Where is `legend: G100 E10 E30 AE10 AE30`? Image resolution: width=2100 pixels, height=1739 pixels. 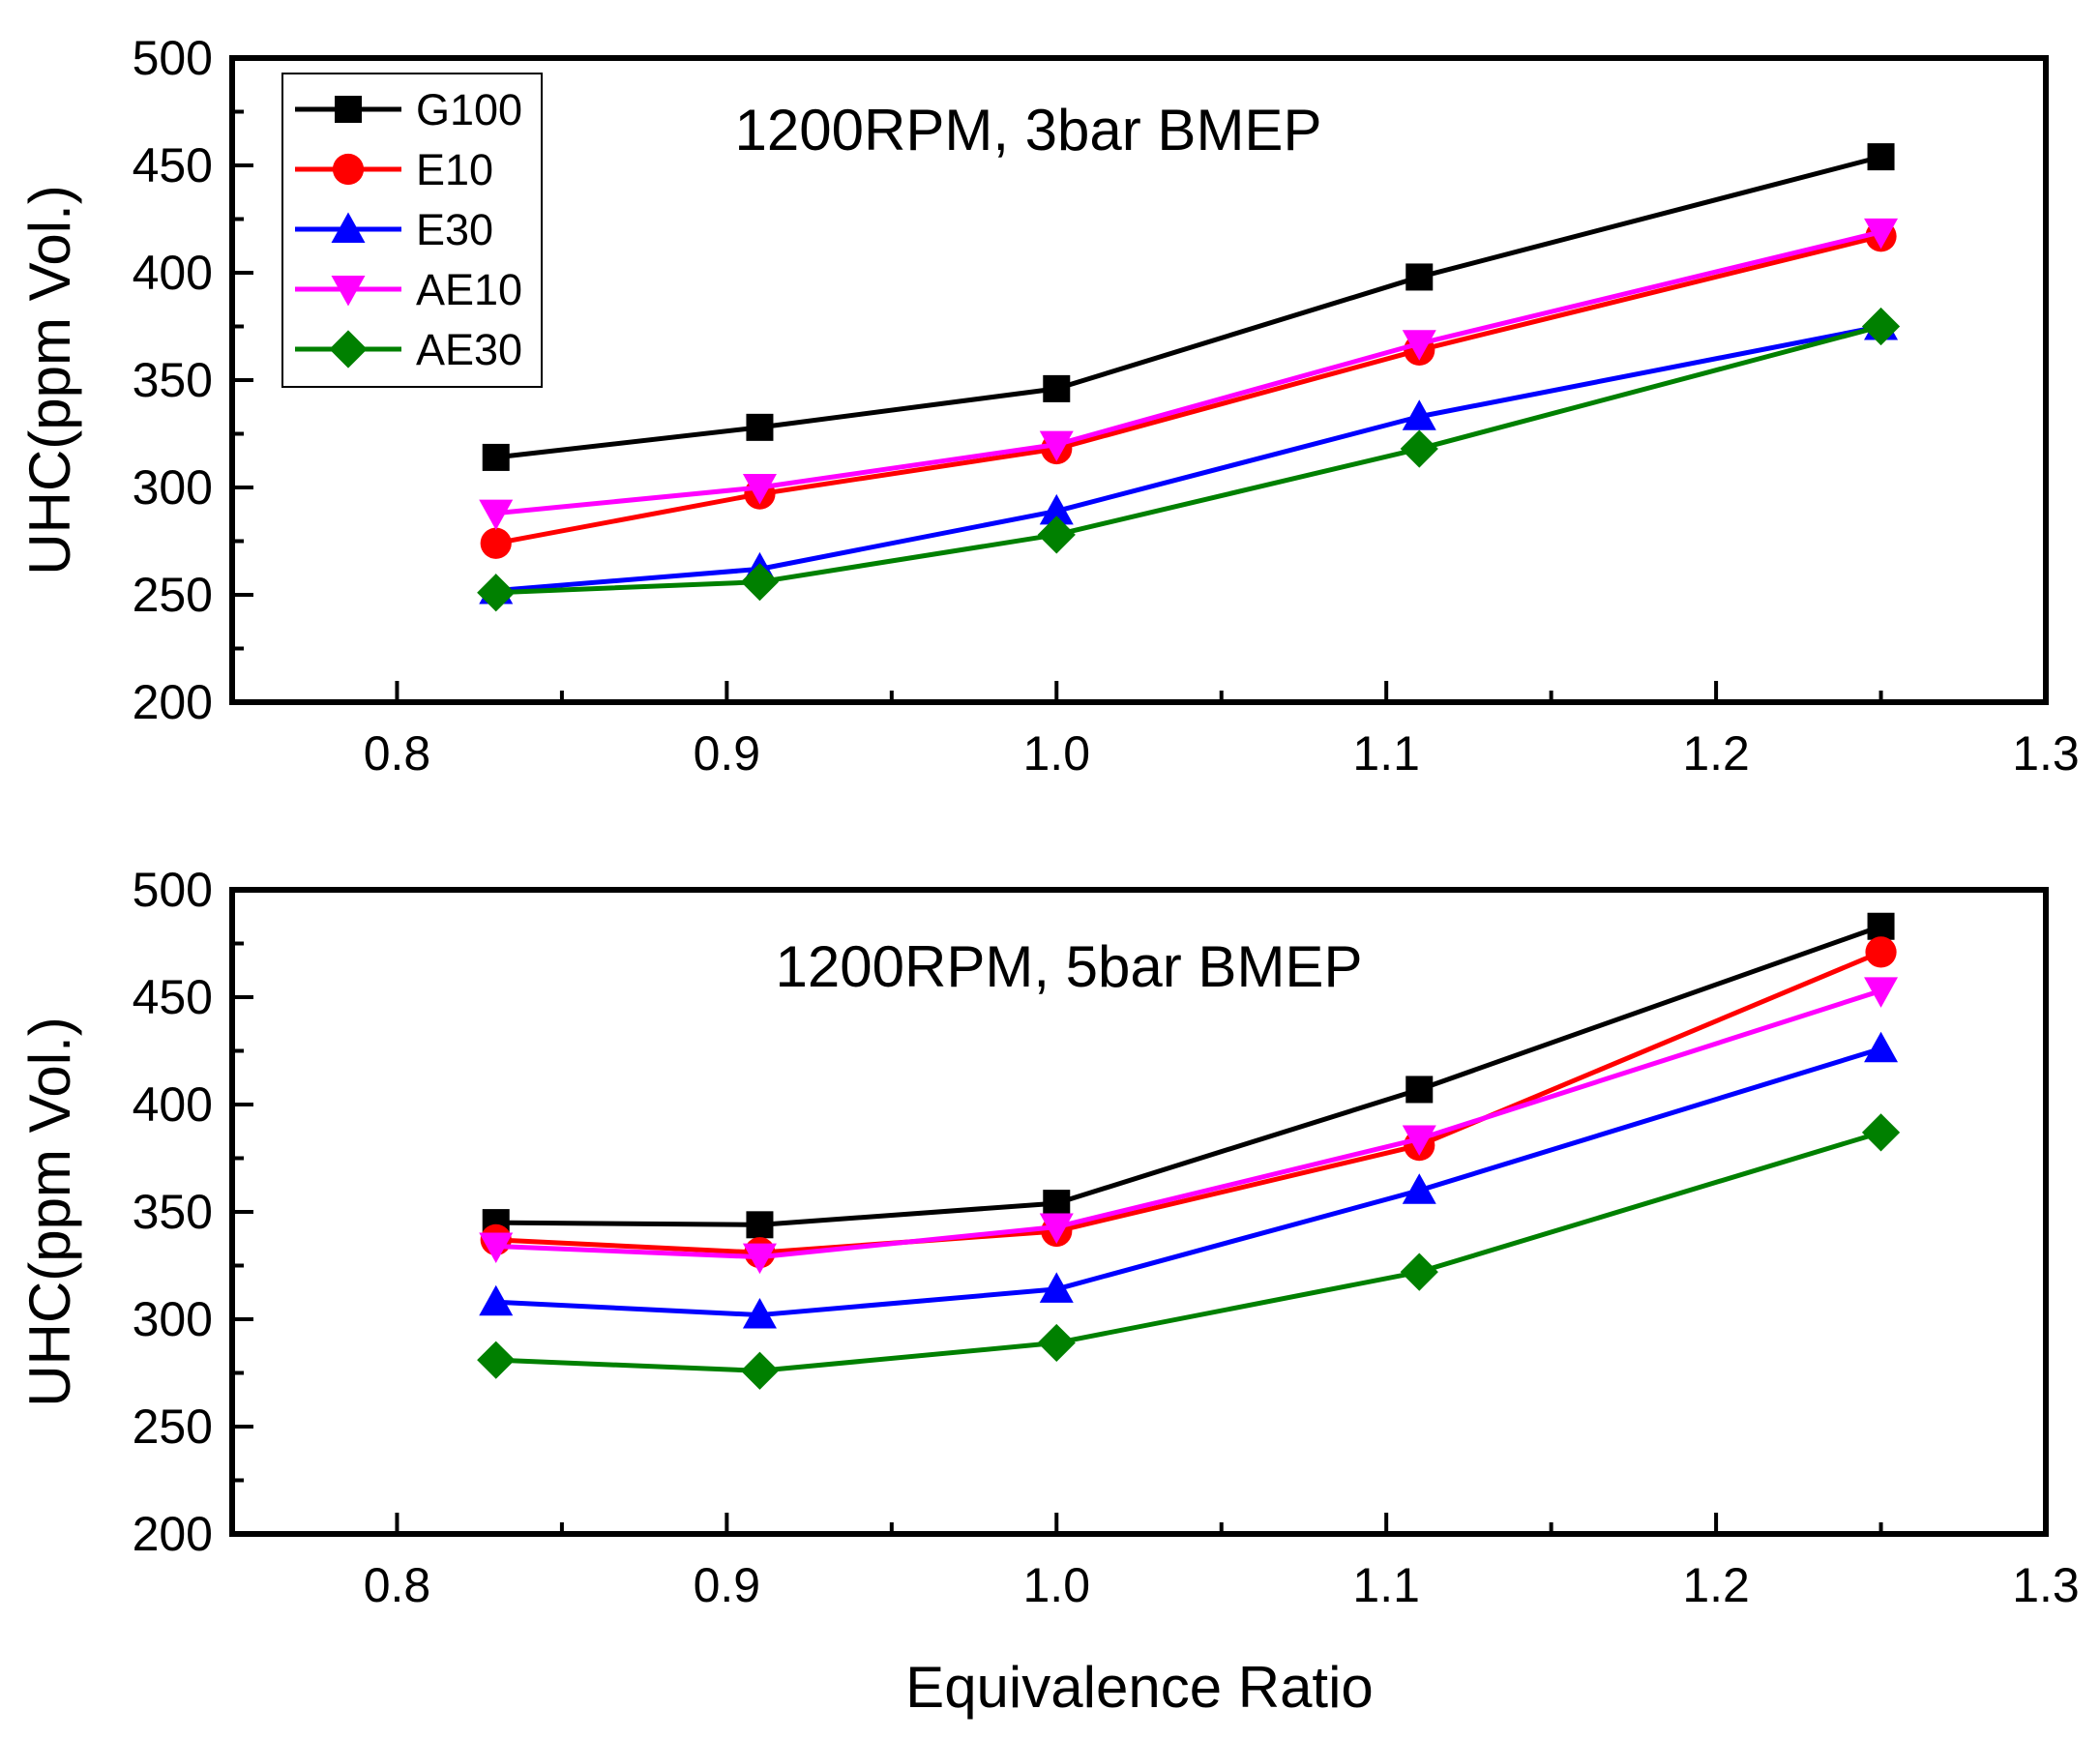
legend: G100 E10 E30 AE10 AE30 is located at coordinates (412, 230).